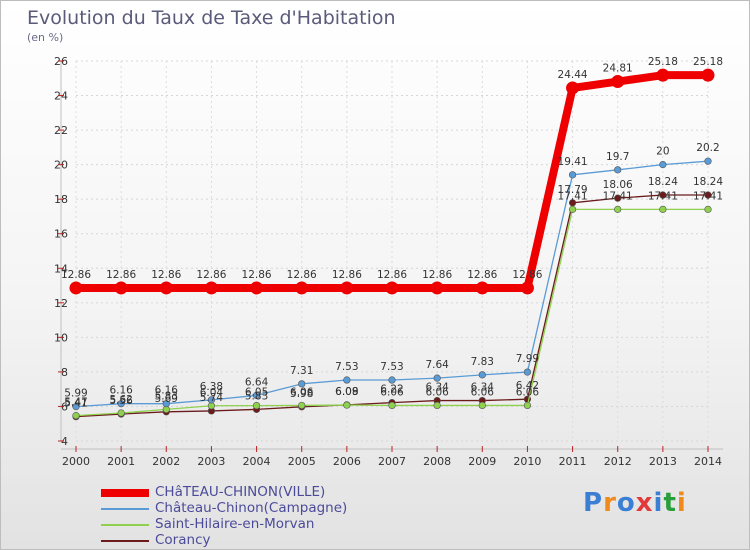 This screenshot has width=750, height=550. What do you see at coordinates (211, 387) in the screenshot?
I see `data-label: 6.38` at bounding box center [211, 387].